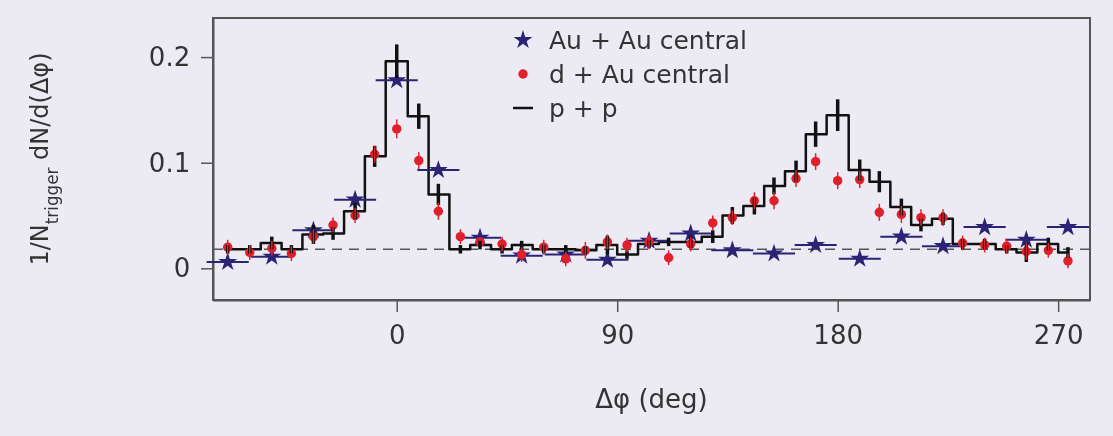  Describe the element at coordinates (618, 334) in the screenshot. I see `x-tick-label: 90` at that location.